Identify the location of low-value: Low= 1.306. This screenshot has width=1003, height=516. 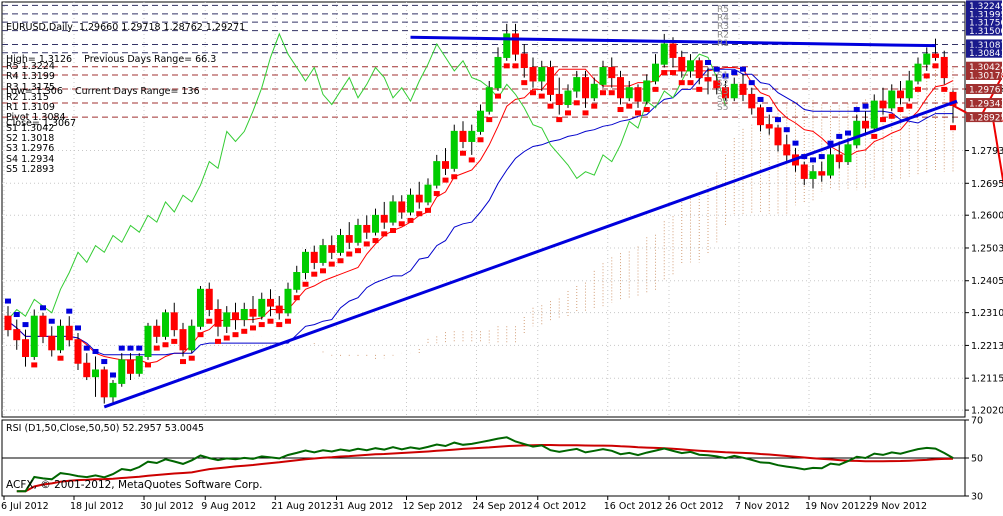
(34, 91).